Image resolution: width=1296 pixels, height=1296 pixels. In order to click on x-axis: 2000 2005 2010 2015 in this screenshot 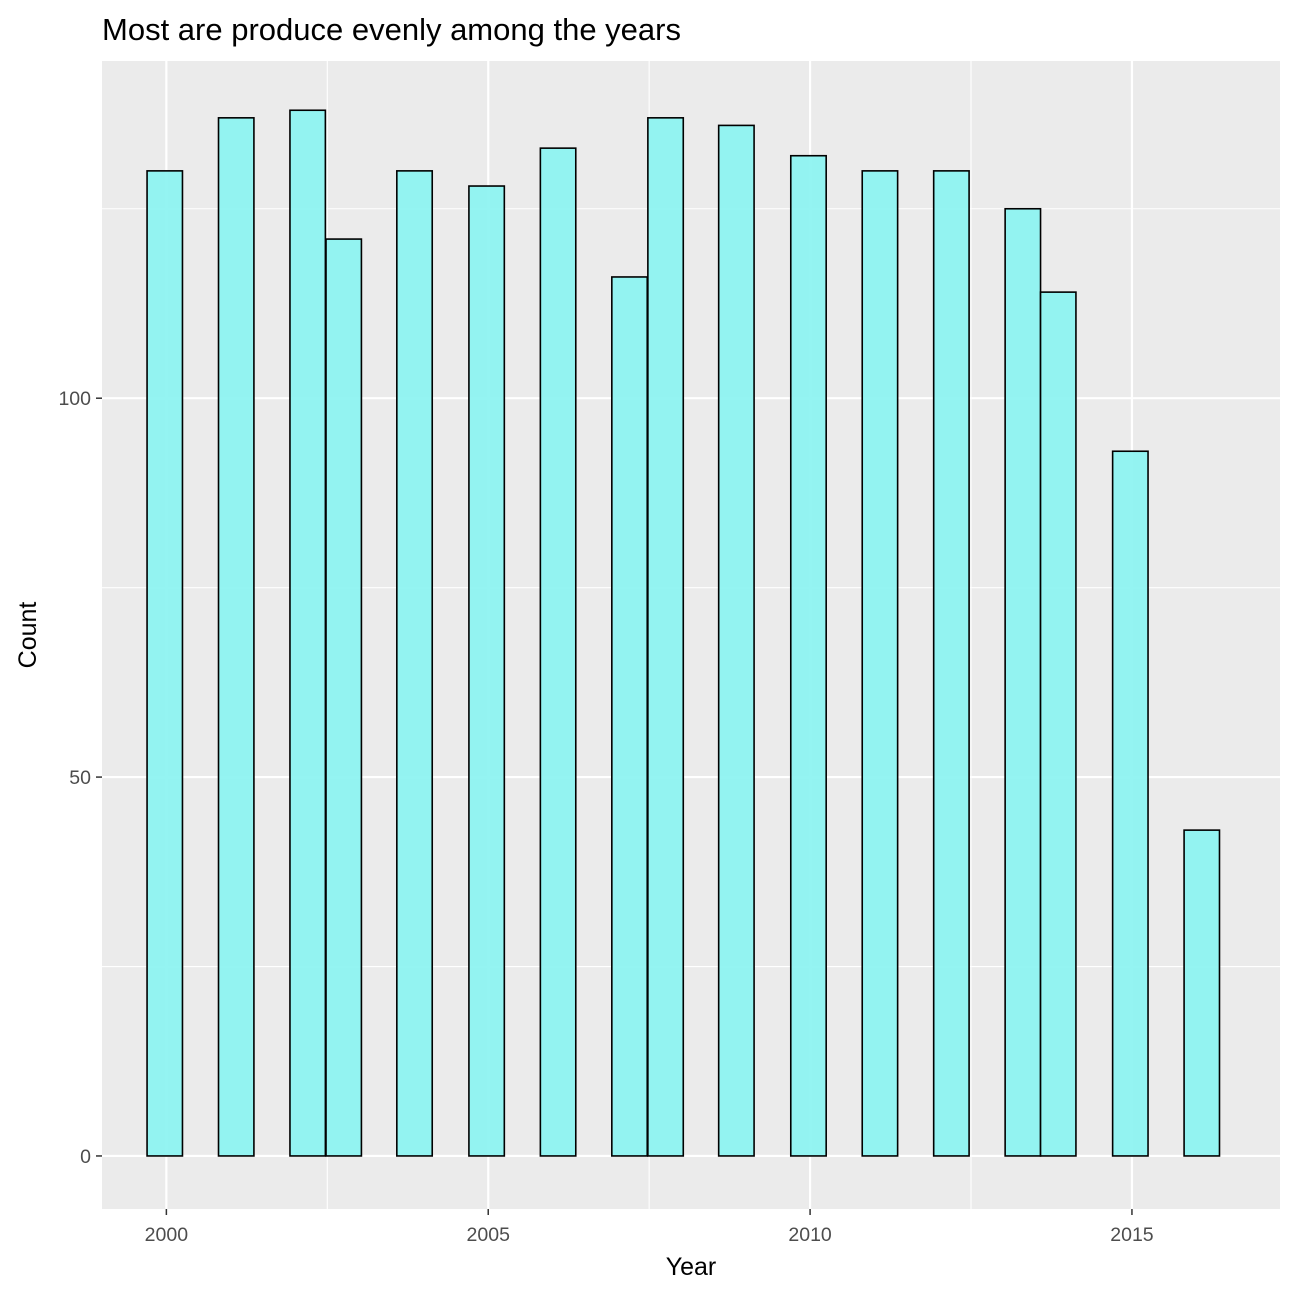, I will do `click(649, 1227)`.